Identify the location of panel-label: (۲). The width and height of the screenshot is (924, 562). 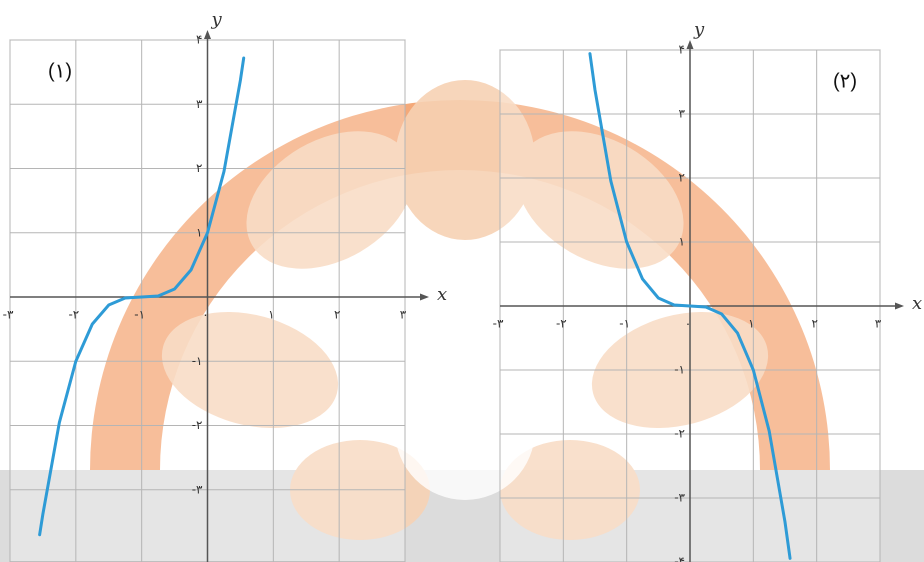
(845, 81).